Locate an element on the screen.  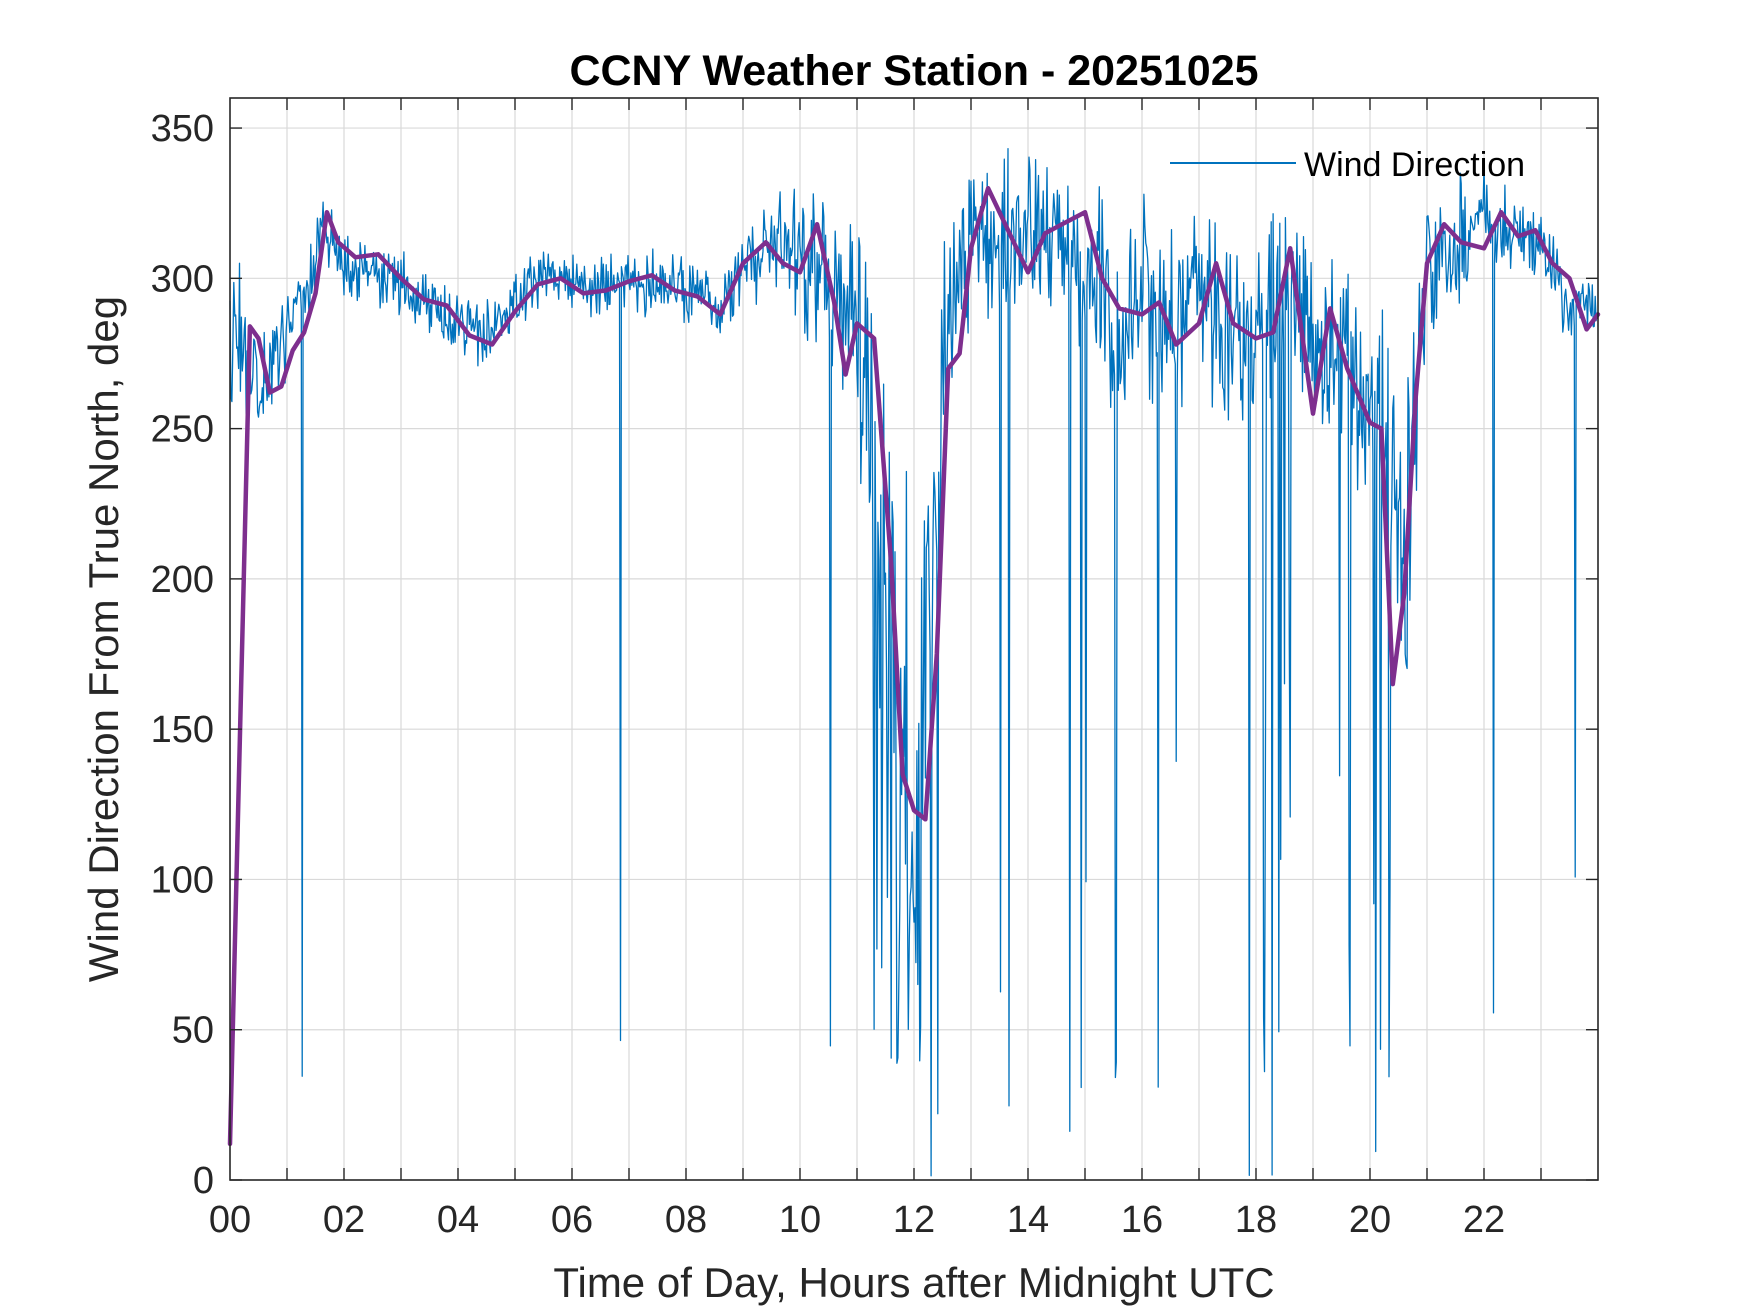
y-tick-label: 200 is located at coordinates (182, 580).